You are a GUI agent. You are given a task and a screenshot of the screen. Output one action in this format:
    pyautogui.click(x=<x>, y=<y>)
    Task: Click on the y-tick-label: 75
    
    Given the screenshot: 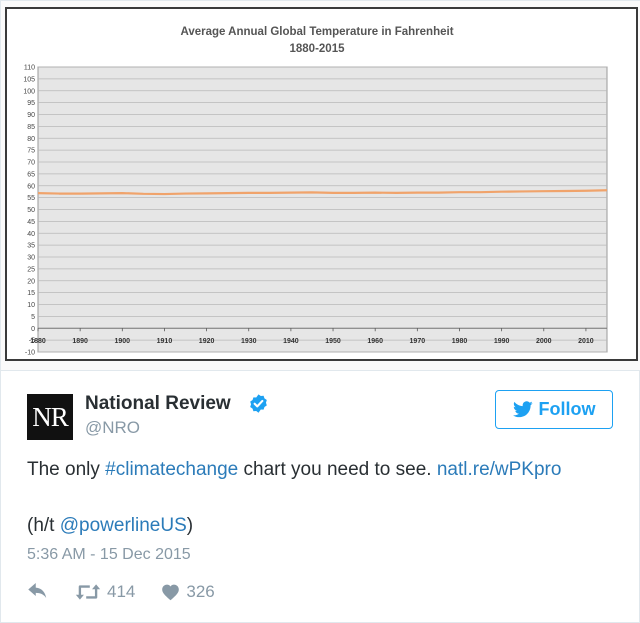 What is the action you would take?
    pyautogui.click(x=31, y=151)
    